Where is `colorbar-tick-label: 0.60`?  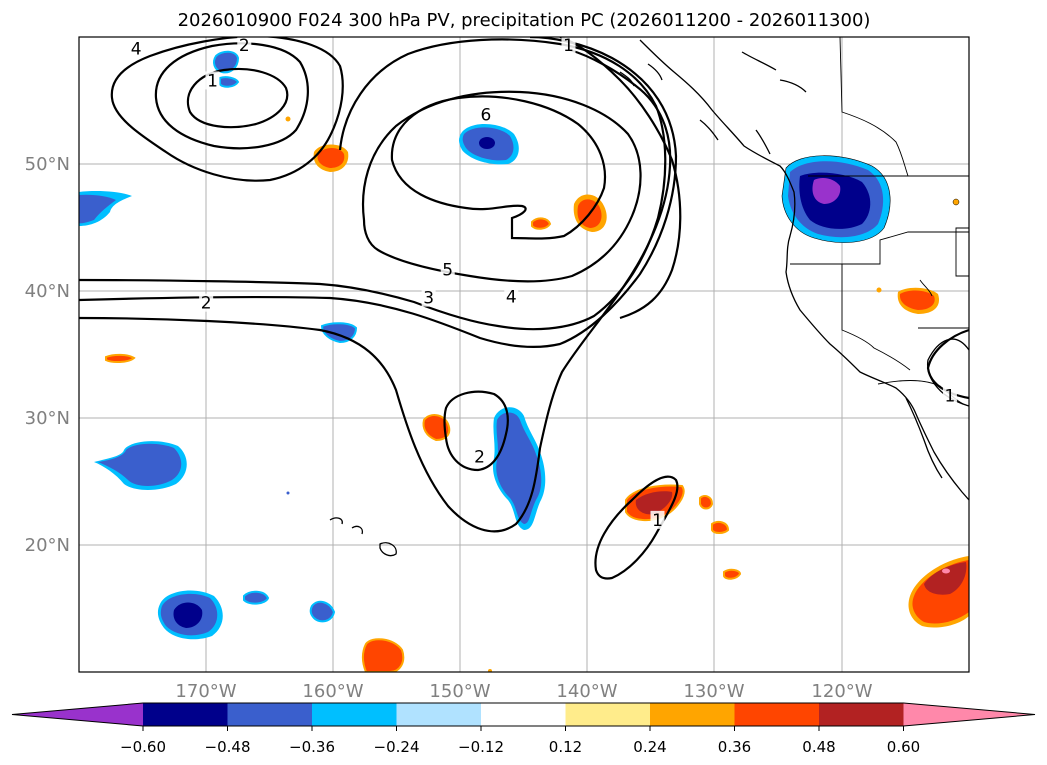 colorbar-tick-label: 0.60 is located at coordinates (903, 747).